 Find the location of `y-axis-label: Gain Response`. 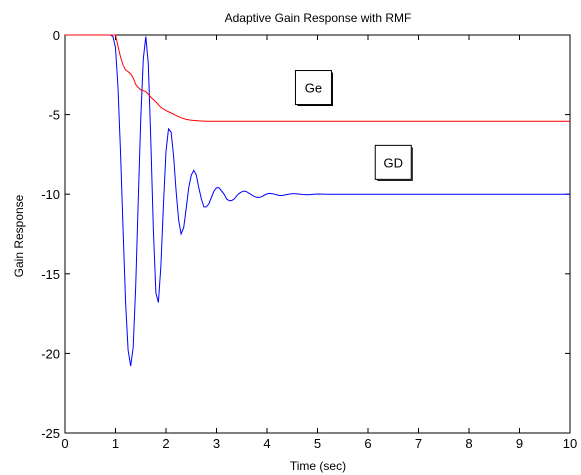

y-axis-label: Gain Response is located at coordinates (19, 235).